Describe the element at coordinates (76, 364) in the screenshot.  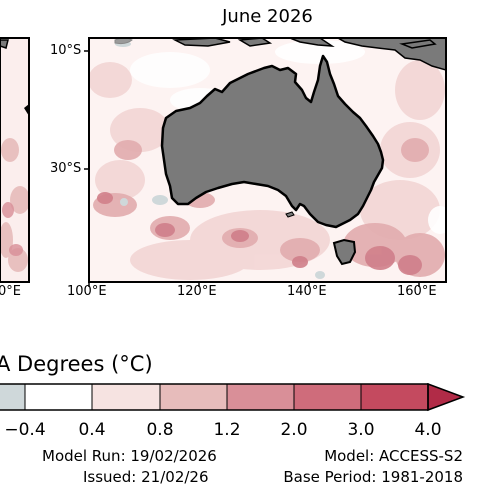
I see `colorbar-title: A Degrees (°C)` at that location.